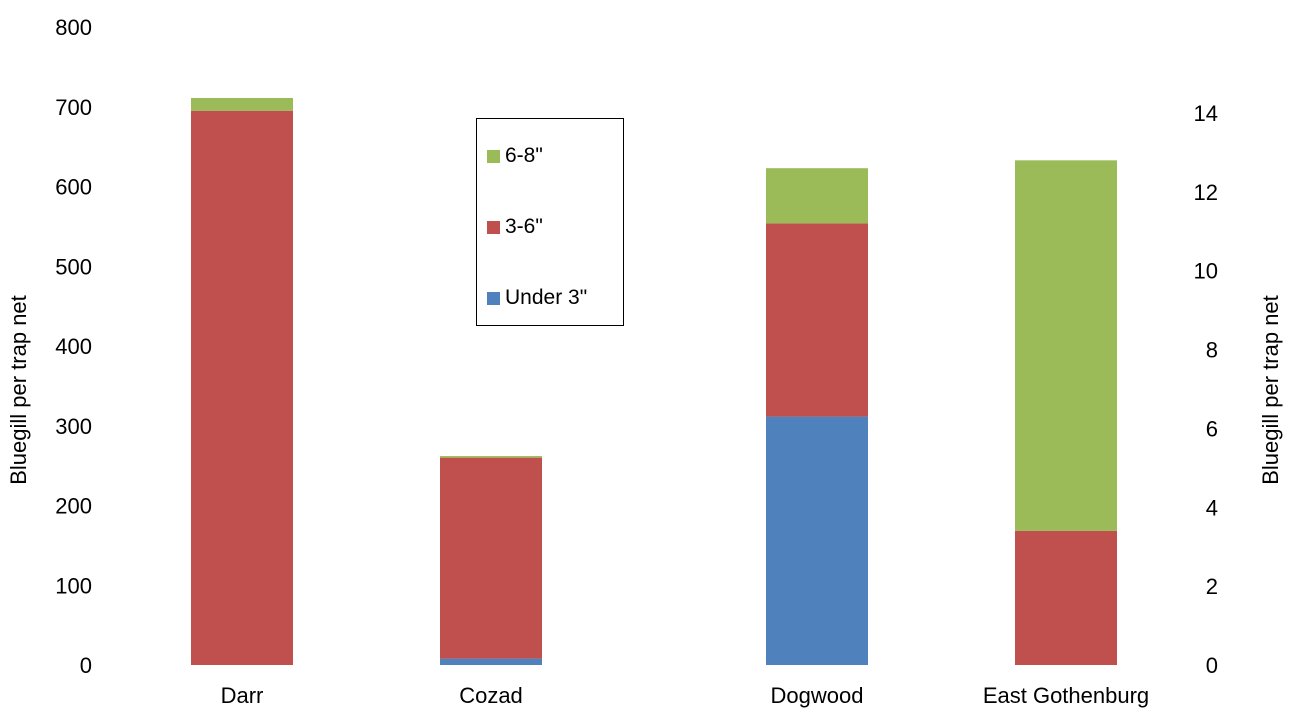  Describe the element at coordinates (817, 695) in the screenshot. I see `category-label: Dogwood` at that location.